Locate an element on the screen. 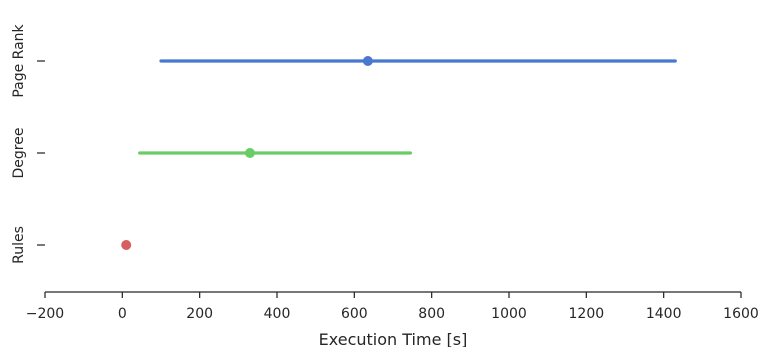 The width and height of the screenshot is (761, 347). x-tick-label: 1000 is located at coordinates (509, 314).